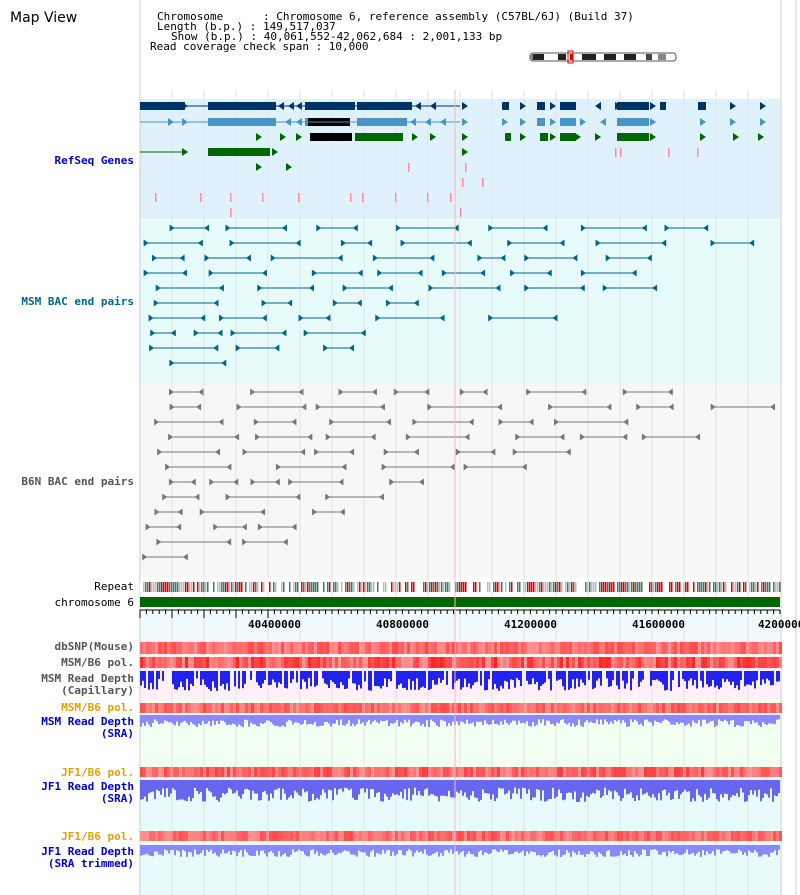  What do you see at coordinates (460, 602) in the screenshot?
I see `chromosome-bar` at bounding box center [460, 602].